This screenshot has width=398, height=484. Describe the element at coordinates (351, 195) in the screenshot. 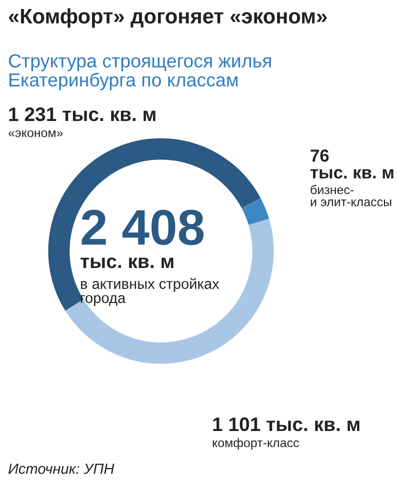

I see `slice-label: бизнес- и элит-классы` at that location.